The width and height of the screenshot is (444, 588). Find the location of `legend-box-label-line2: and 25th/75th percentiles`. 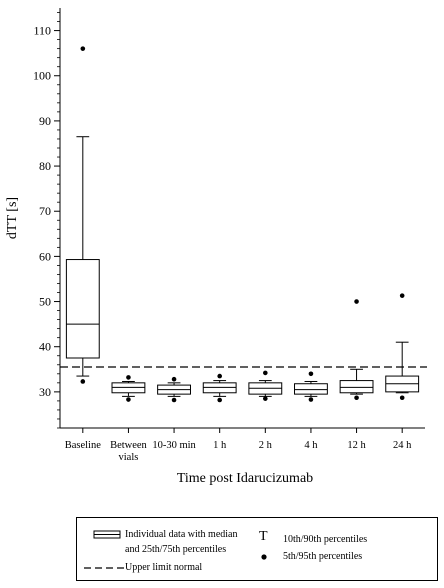

legend-box-label-line2: and 25th/75th percentiles is located at coordinates (176, 549).